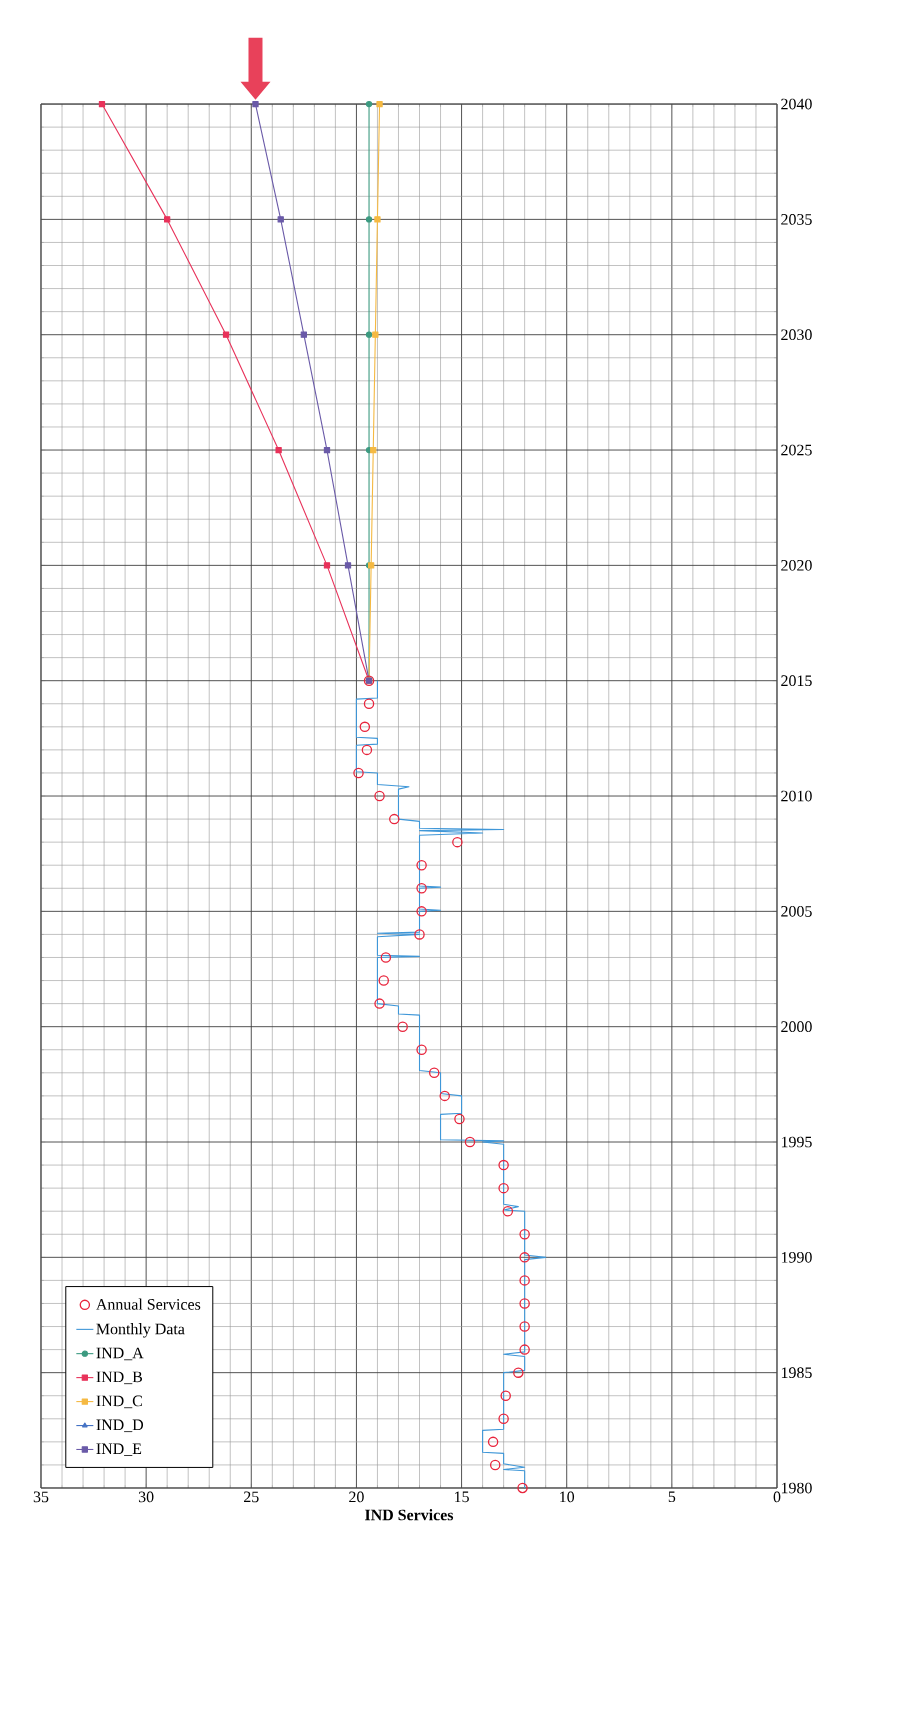 The height and width of the screenshot is (1720, 901). Describe the element at coordinates (796, 1488) in the screenshot. I see `y-tick-label: 1980` at that location.